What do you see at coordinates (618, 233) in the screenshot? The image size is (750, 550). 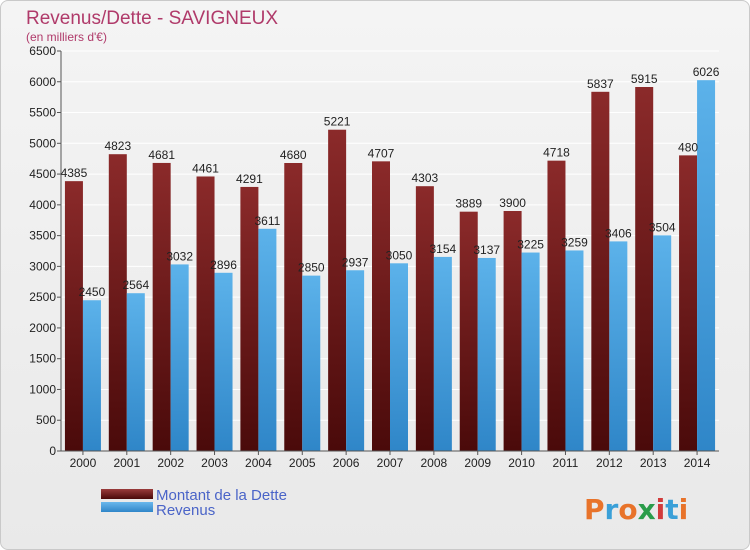 I see `data-label-revenus: 3406` at bounding box center [618, 233].